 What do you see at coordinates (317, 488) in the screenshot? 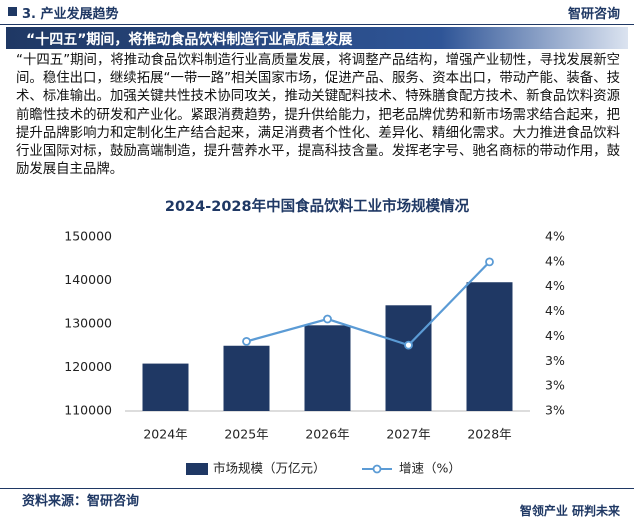
I see `footer-line` at bounding box center [317, 488].